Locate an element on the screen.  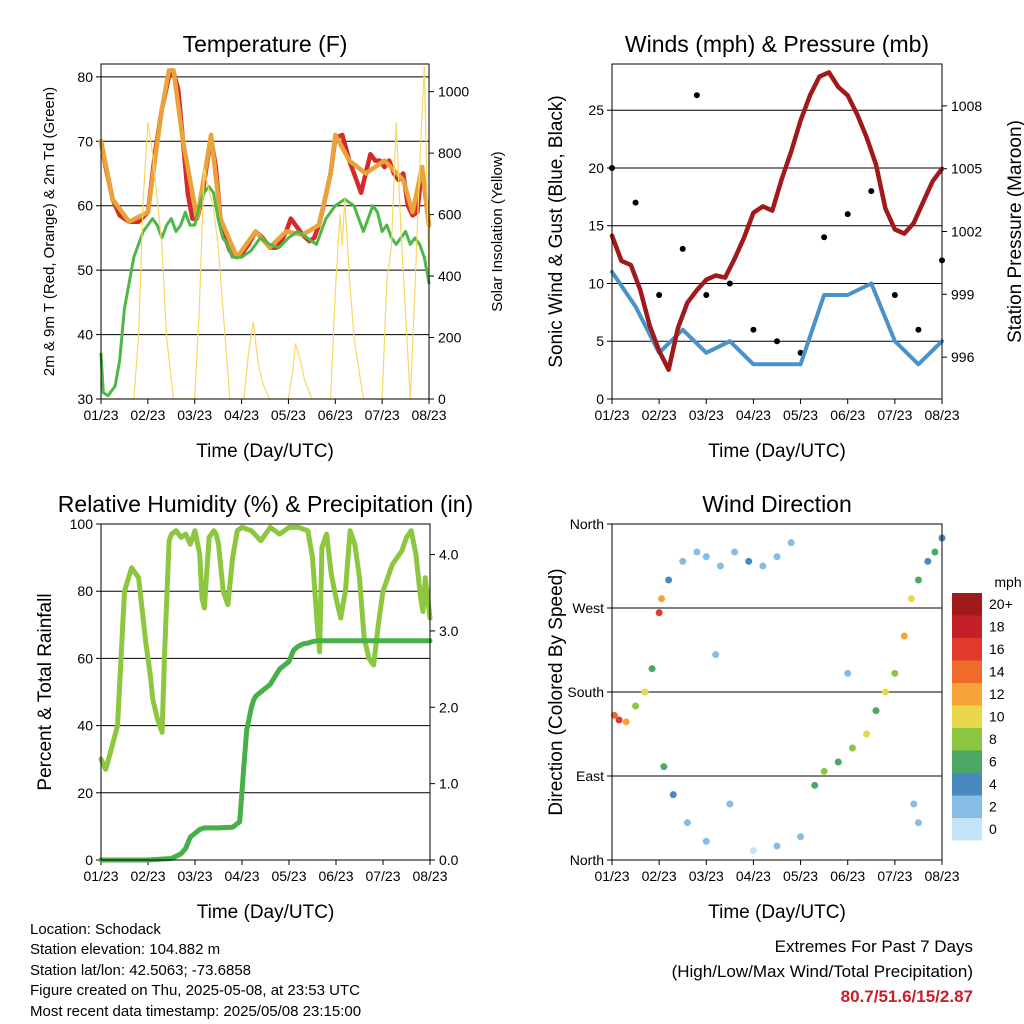
extremes-heading: Extremes For Past 7 Days is located at coordinates (873, 946).